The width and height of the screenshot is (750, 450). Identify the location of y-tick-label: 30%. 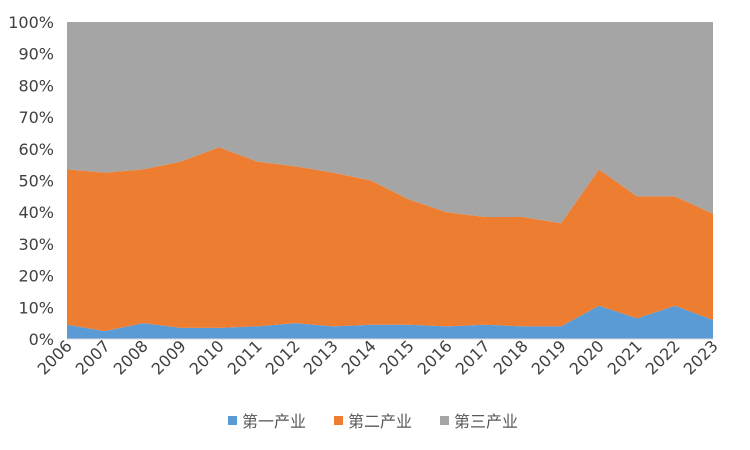
(36, 244).